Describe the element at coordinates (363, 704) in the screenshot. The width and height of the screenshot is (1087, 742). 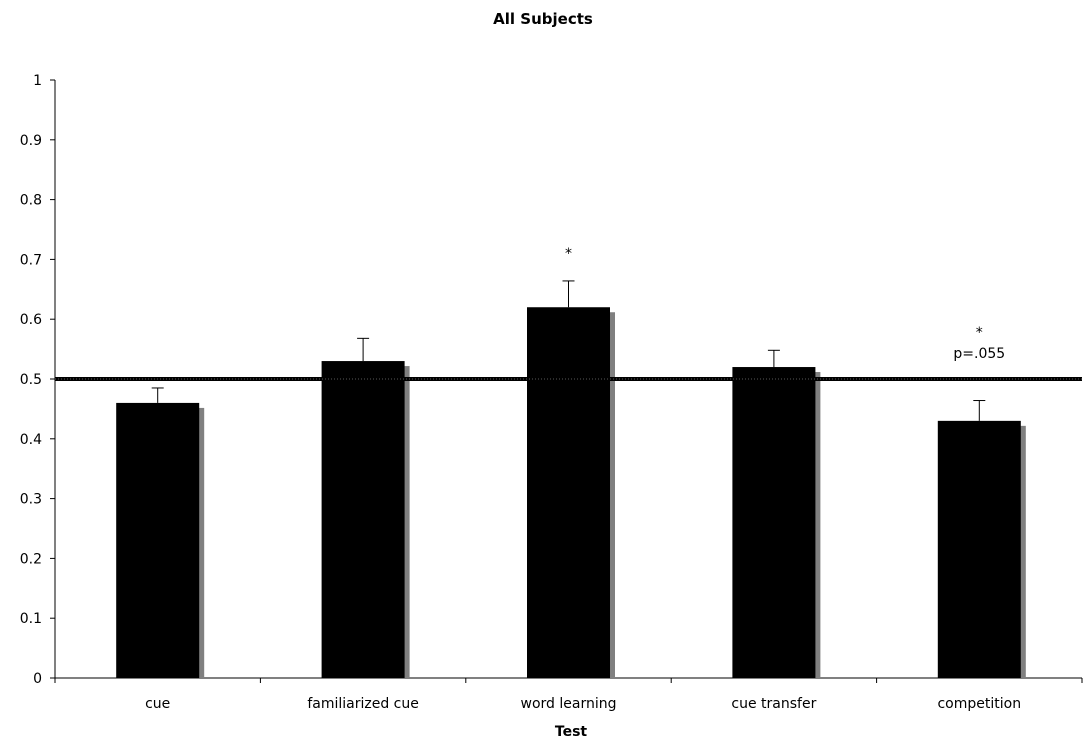
I see `x-category-label: familiarized cue` at that location.